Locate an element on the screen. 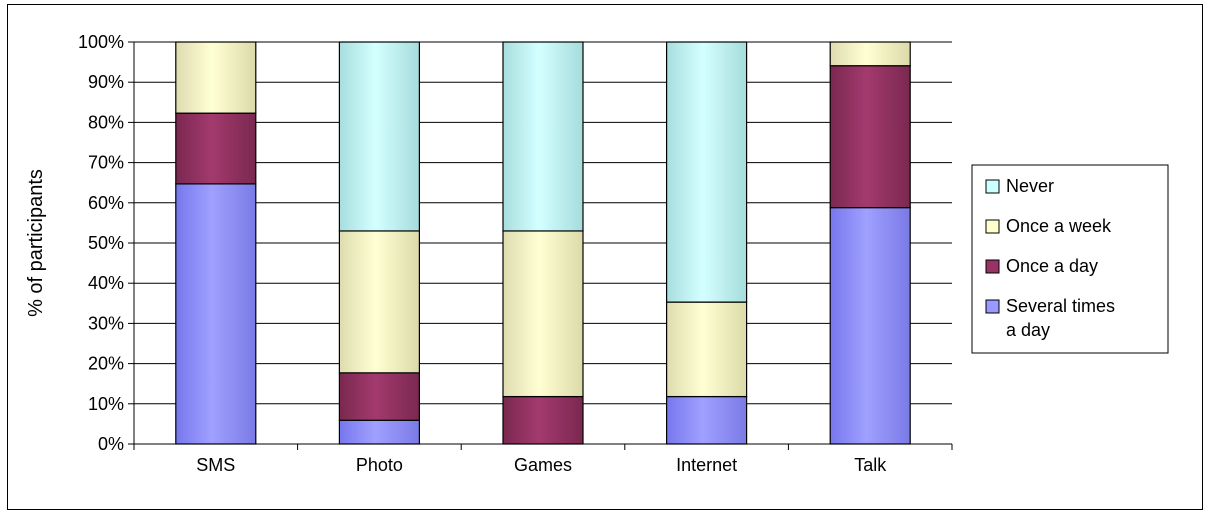 The width and height of the screenshot is (1210, 515). bar-segment-once-a-week-talk is located at coordinates (870, 54).